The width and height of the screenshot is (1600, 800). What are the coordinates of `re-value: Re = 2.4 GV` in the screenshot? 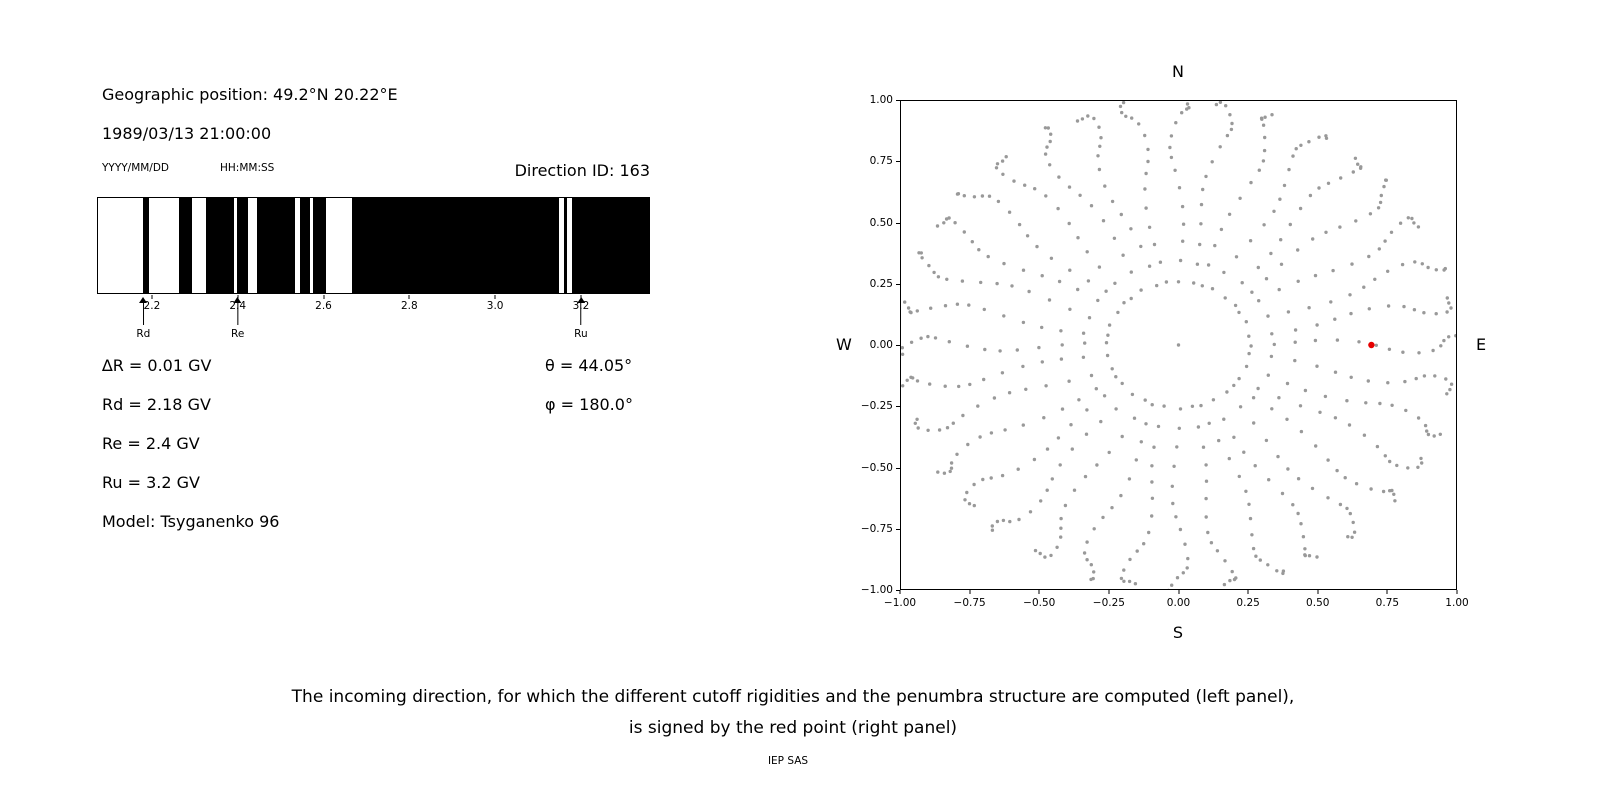 It's located at (151, 443).